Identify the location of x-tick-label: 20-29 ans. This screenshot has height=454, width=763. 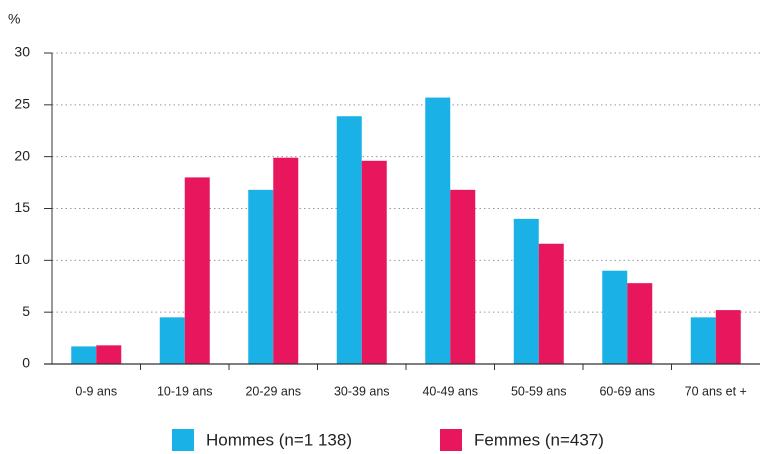
(273, 391).